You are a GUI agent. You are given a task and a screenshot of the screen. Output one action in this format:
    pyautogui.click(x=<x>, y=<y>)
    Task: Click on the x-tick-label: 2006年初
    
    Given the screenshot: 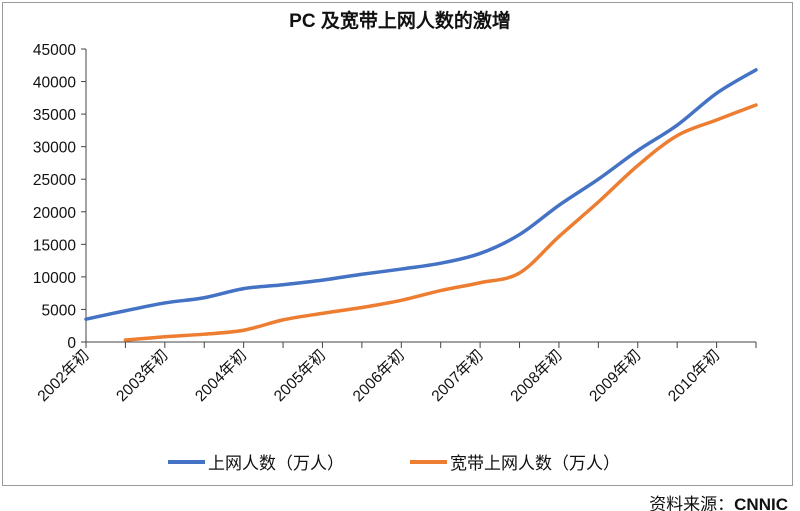 What is the action you would take?
    pyautogui.click(x=378, y=375)
    